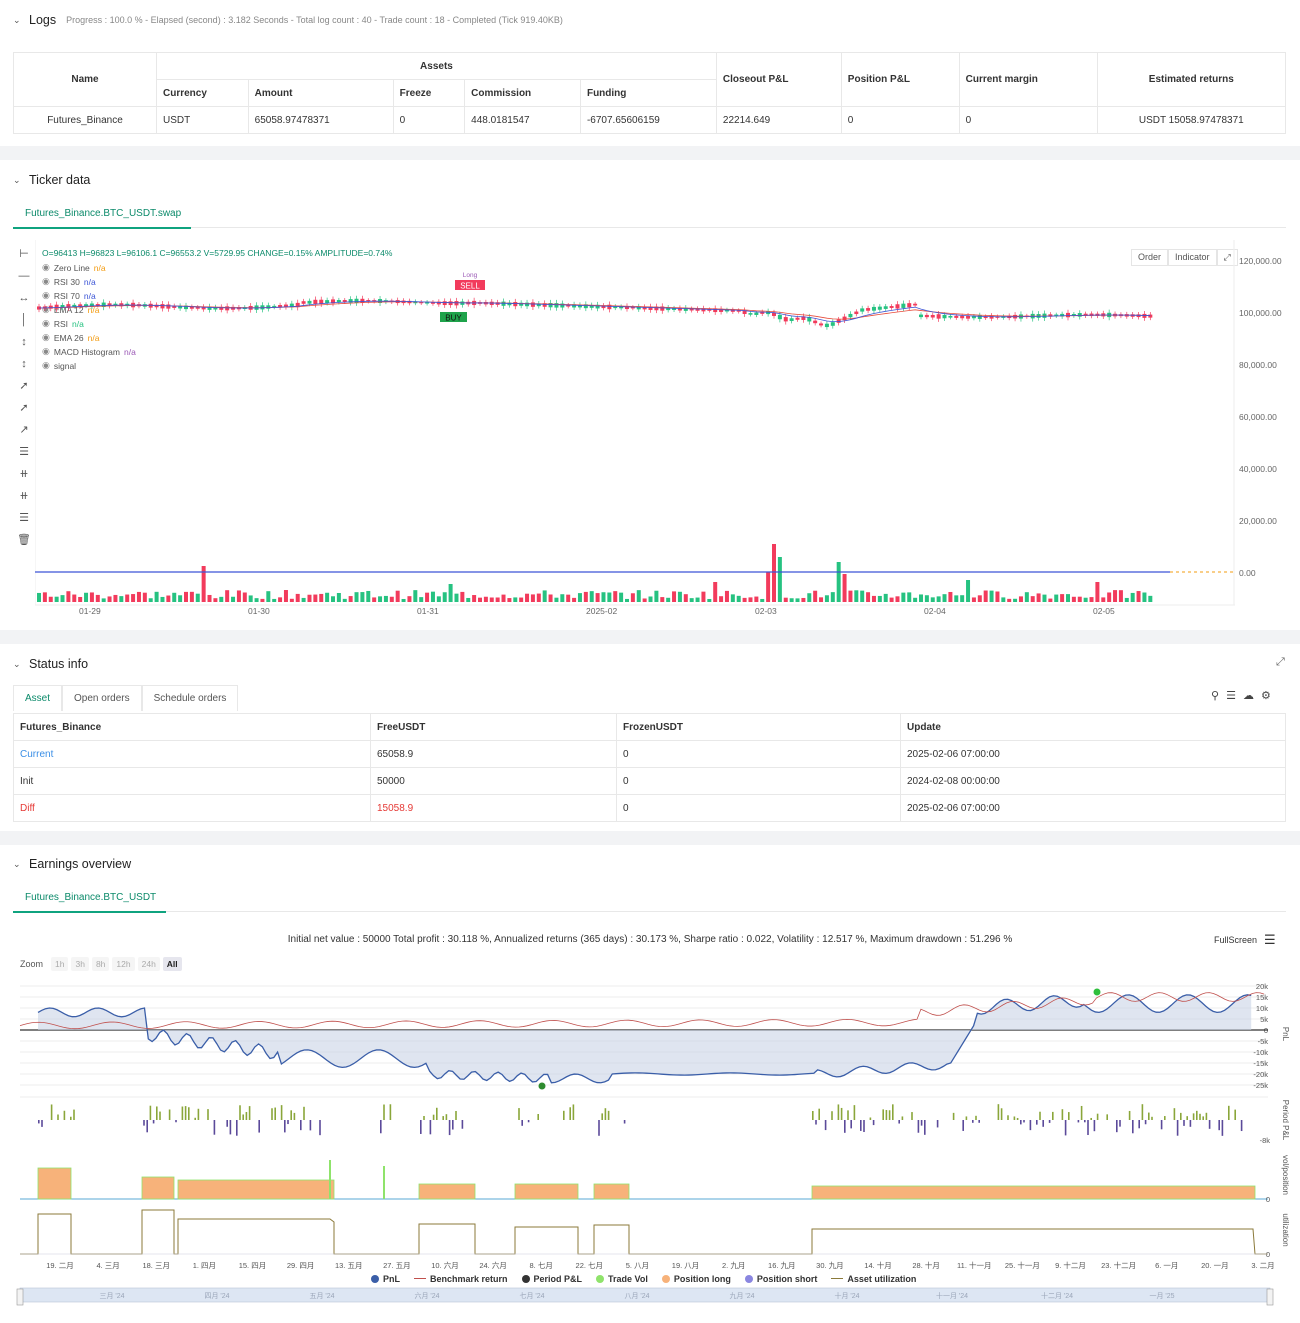  I want to click on ticker-header: ⌄ Ticker data, so click(51, 180).